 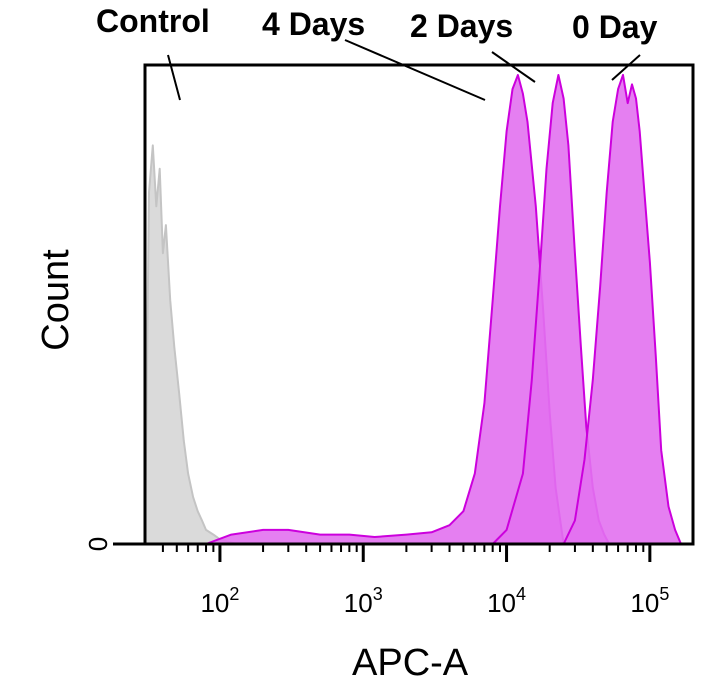 I want to click on 2-days-annotation: 2 Days, so click(x=461, y=26).